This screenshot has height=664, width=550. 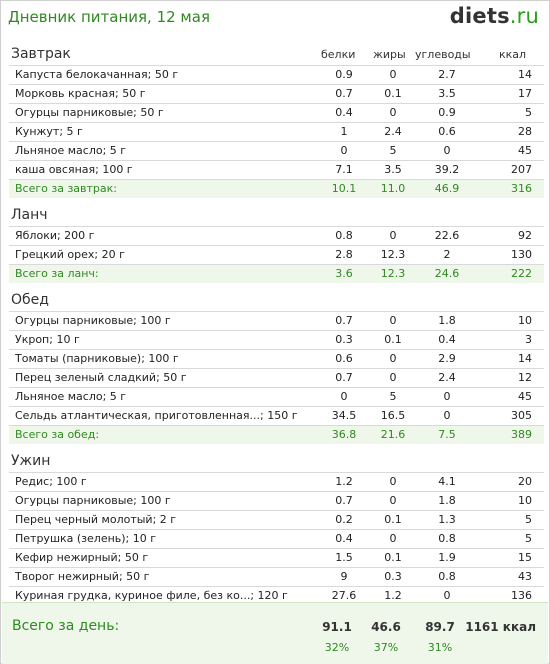 I want to click on food-kcal: 207, so click(x=521, y=169).